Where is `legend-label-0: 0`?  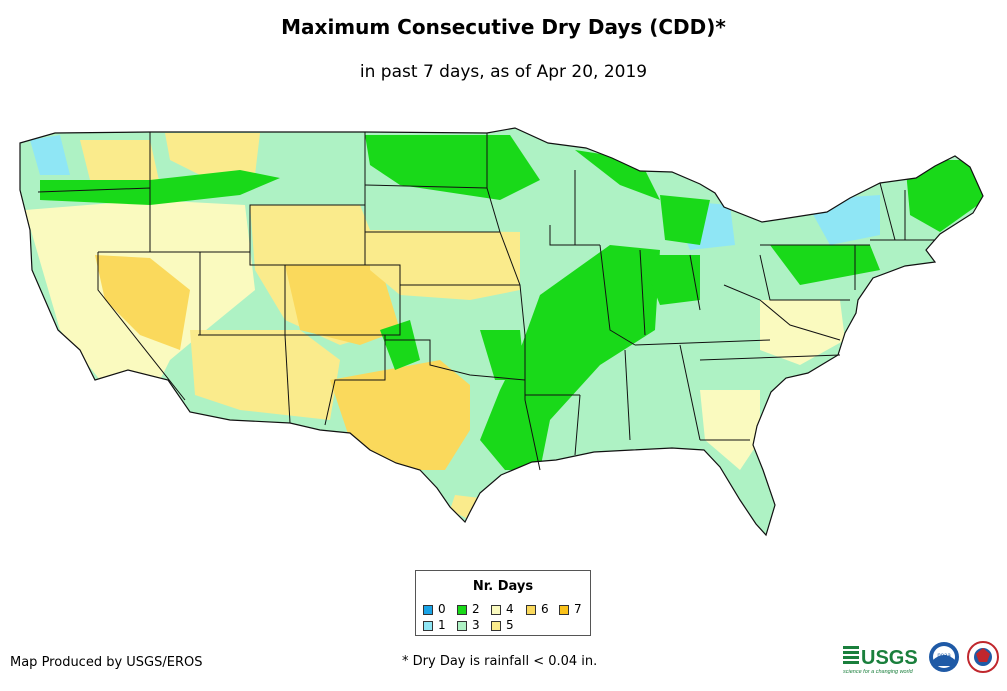
legend-label-0: 0 is located at coordinates (442, 609).